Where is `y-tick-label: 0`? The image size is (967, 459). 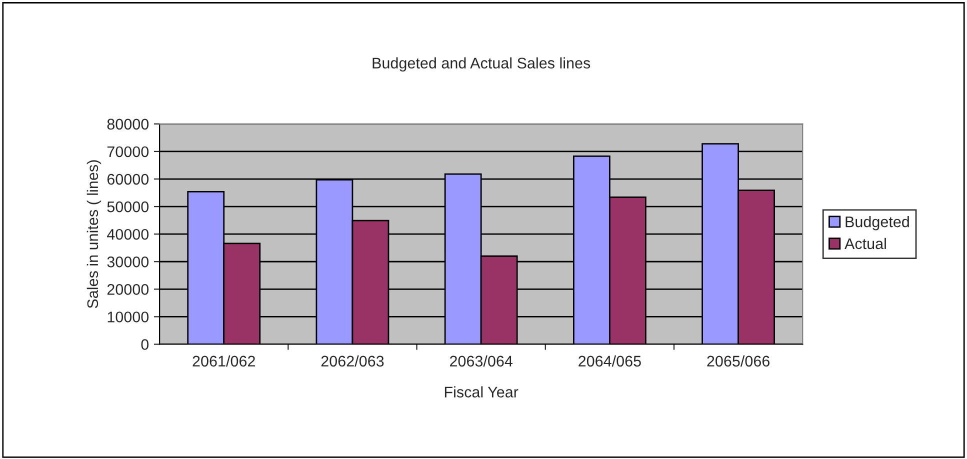
y-tick-label: 0 is located at coordinates (145, 344).